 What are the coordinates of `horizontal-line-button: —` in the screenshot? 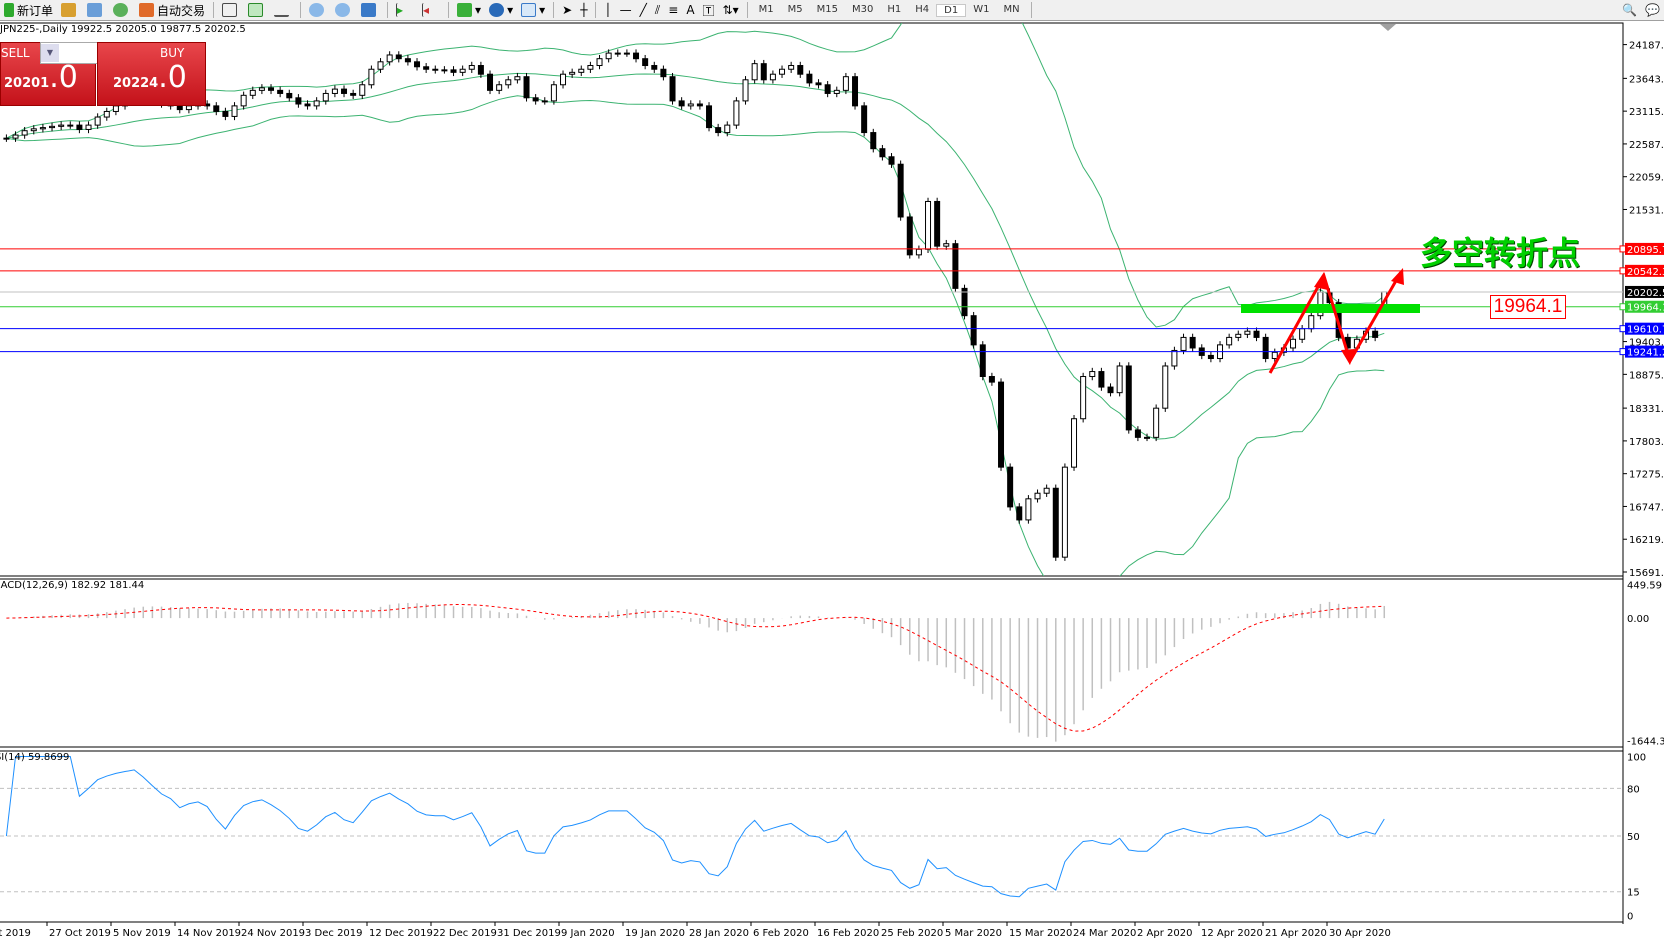 It's located at (626, 10).